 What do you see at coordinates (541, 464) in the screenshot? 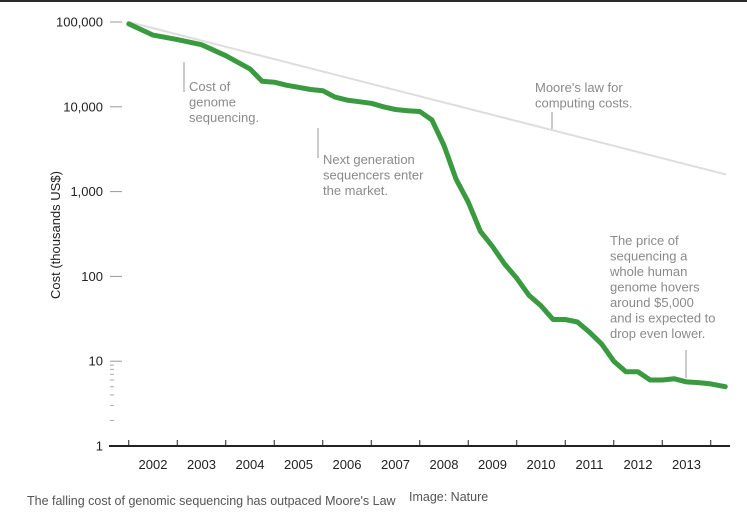
I see `x-tick-label: 2010` at bounding box center [541, 464].